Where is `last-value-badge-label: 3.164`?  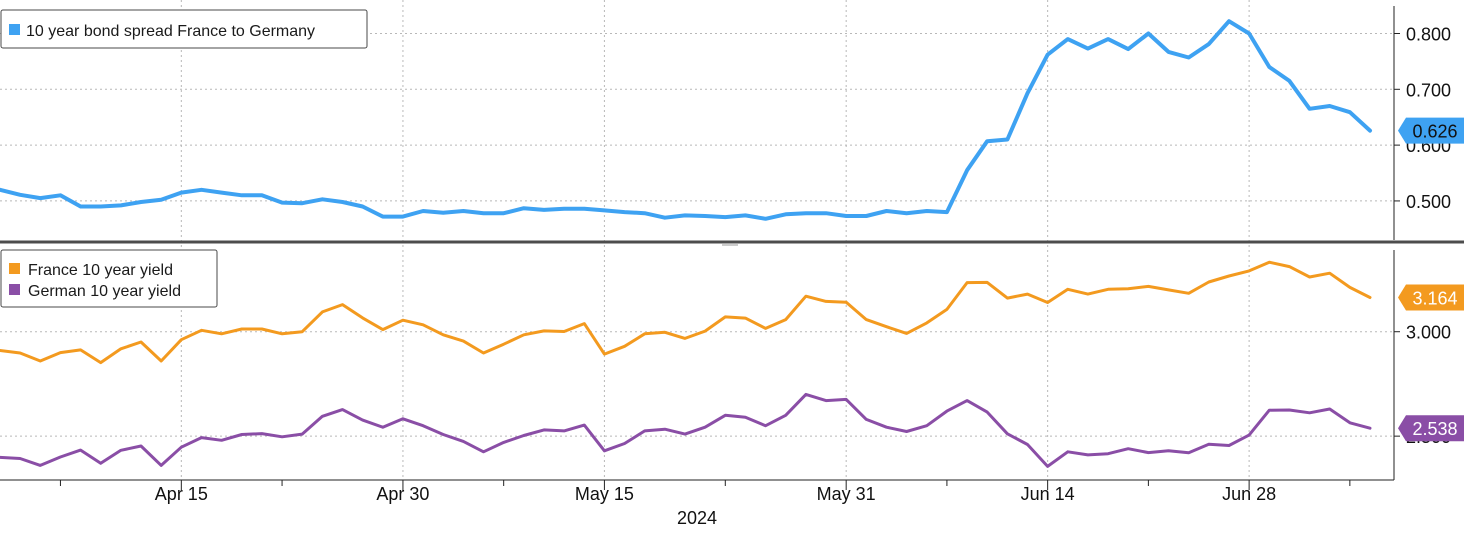 last-value-badge-label: 3.164 is located at coordinates (1434, 298).